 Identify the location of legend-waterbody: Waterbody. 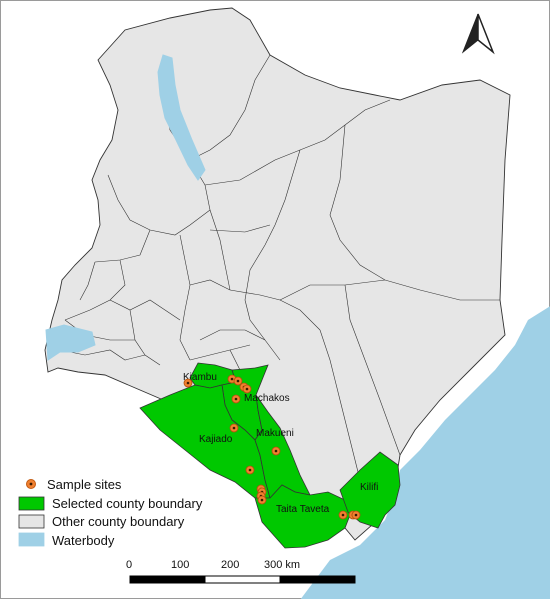
(66, 540).